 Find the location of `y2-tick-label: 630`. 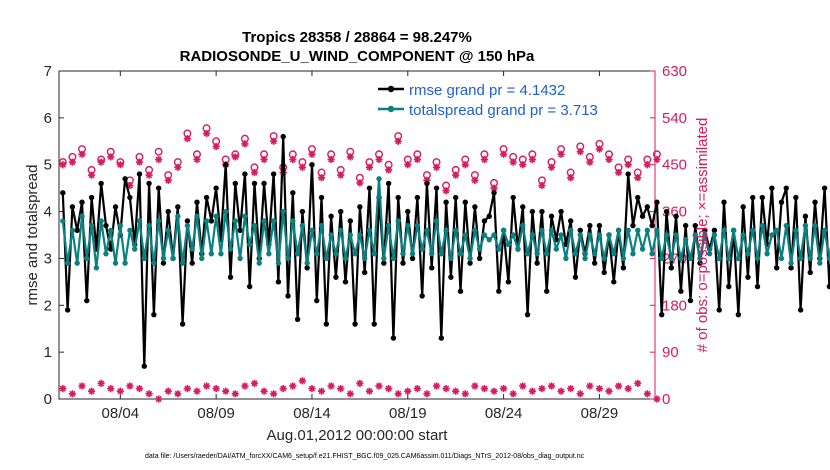

y2-tick-label: 630 is located at coordinates (674, 71).